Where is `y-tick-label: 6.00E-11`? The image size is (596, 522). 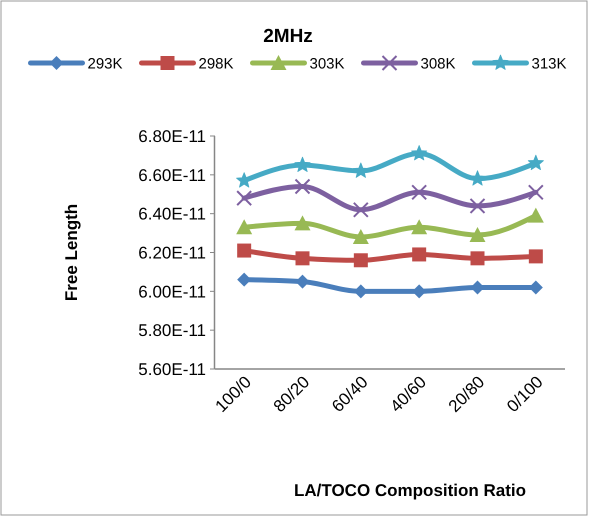
y-tick-label: 6.00E-11 is located at coordinates (172, 292).